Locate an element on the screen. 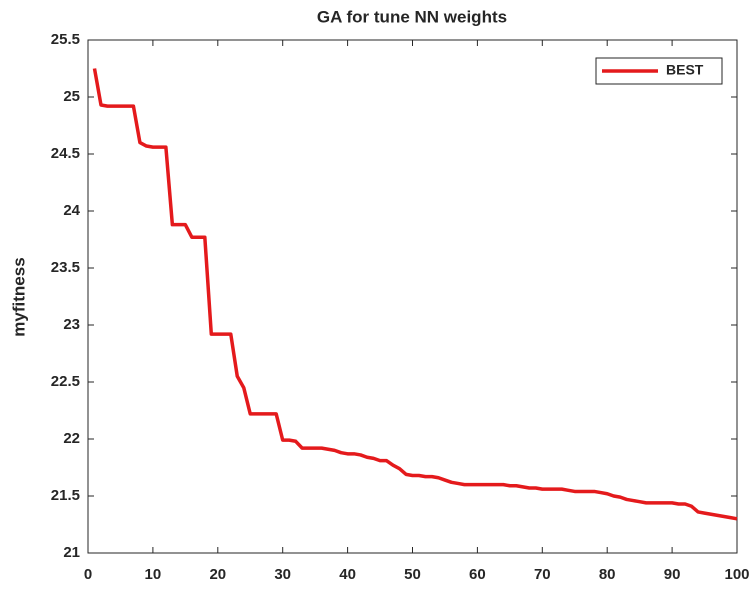  x-tick-label: 90 is located at coordinates (672, 574).